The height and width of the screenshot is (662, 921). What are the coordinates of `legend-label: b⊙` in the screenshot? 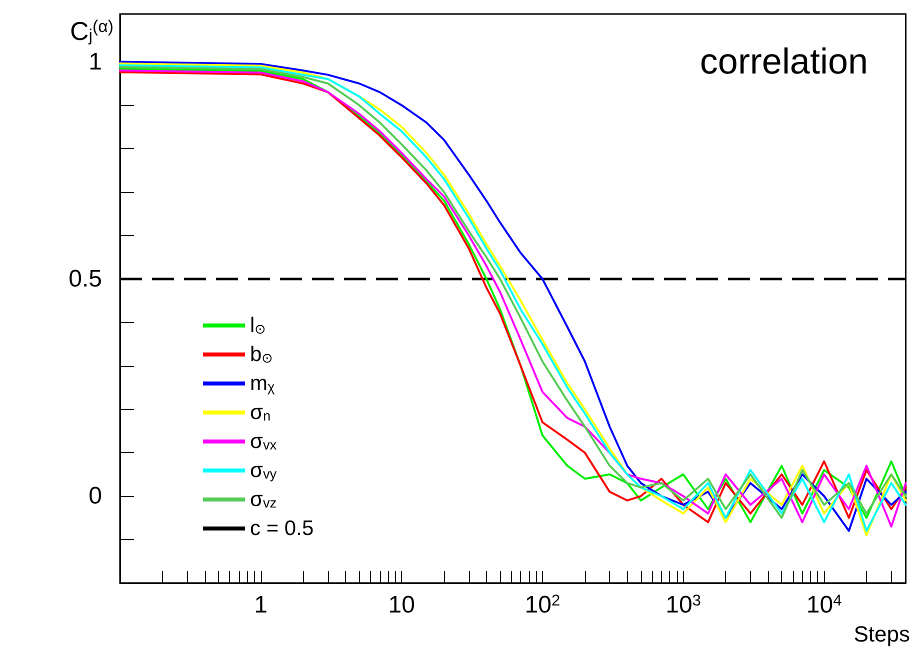 It's located at (262, 354).